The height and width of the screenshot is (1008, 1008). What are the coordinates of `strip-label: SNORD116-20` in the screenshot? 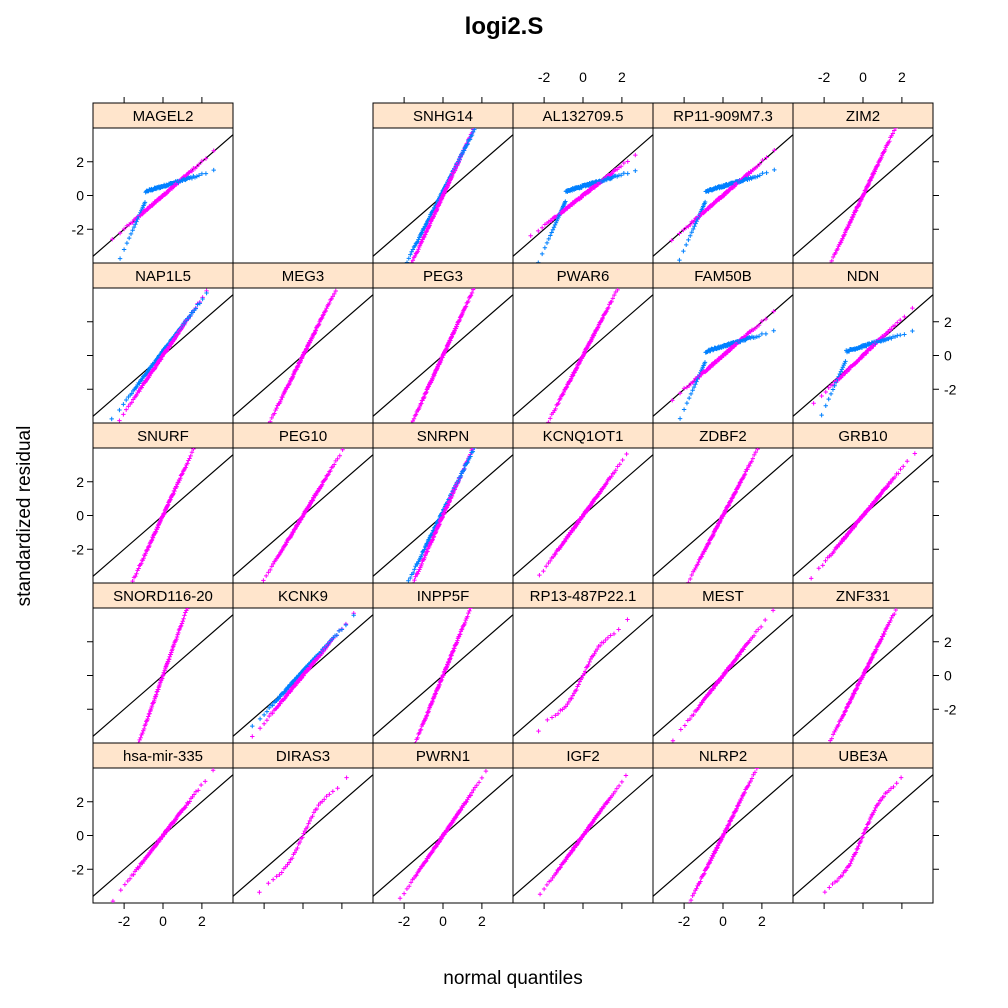 It's located at (163, 596).